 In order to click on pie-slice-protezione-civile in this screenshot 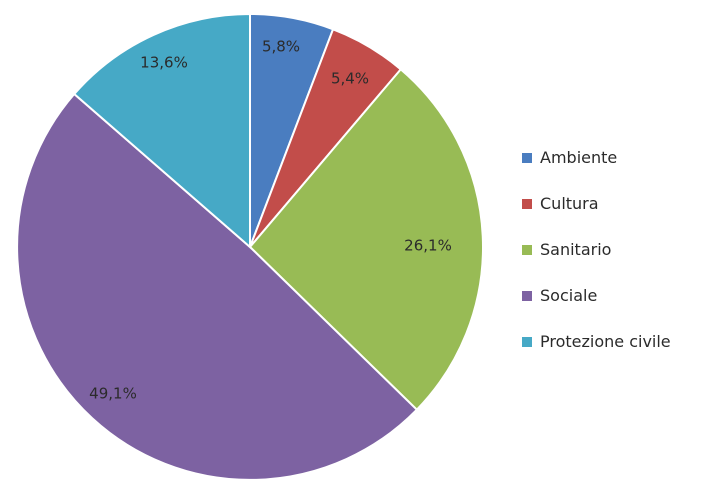, I will do `click(161, 131)`.